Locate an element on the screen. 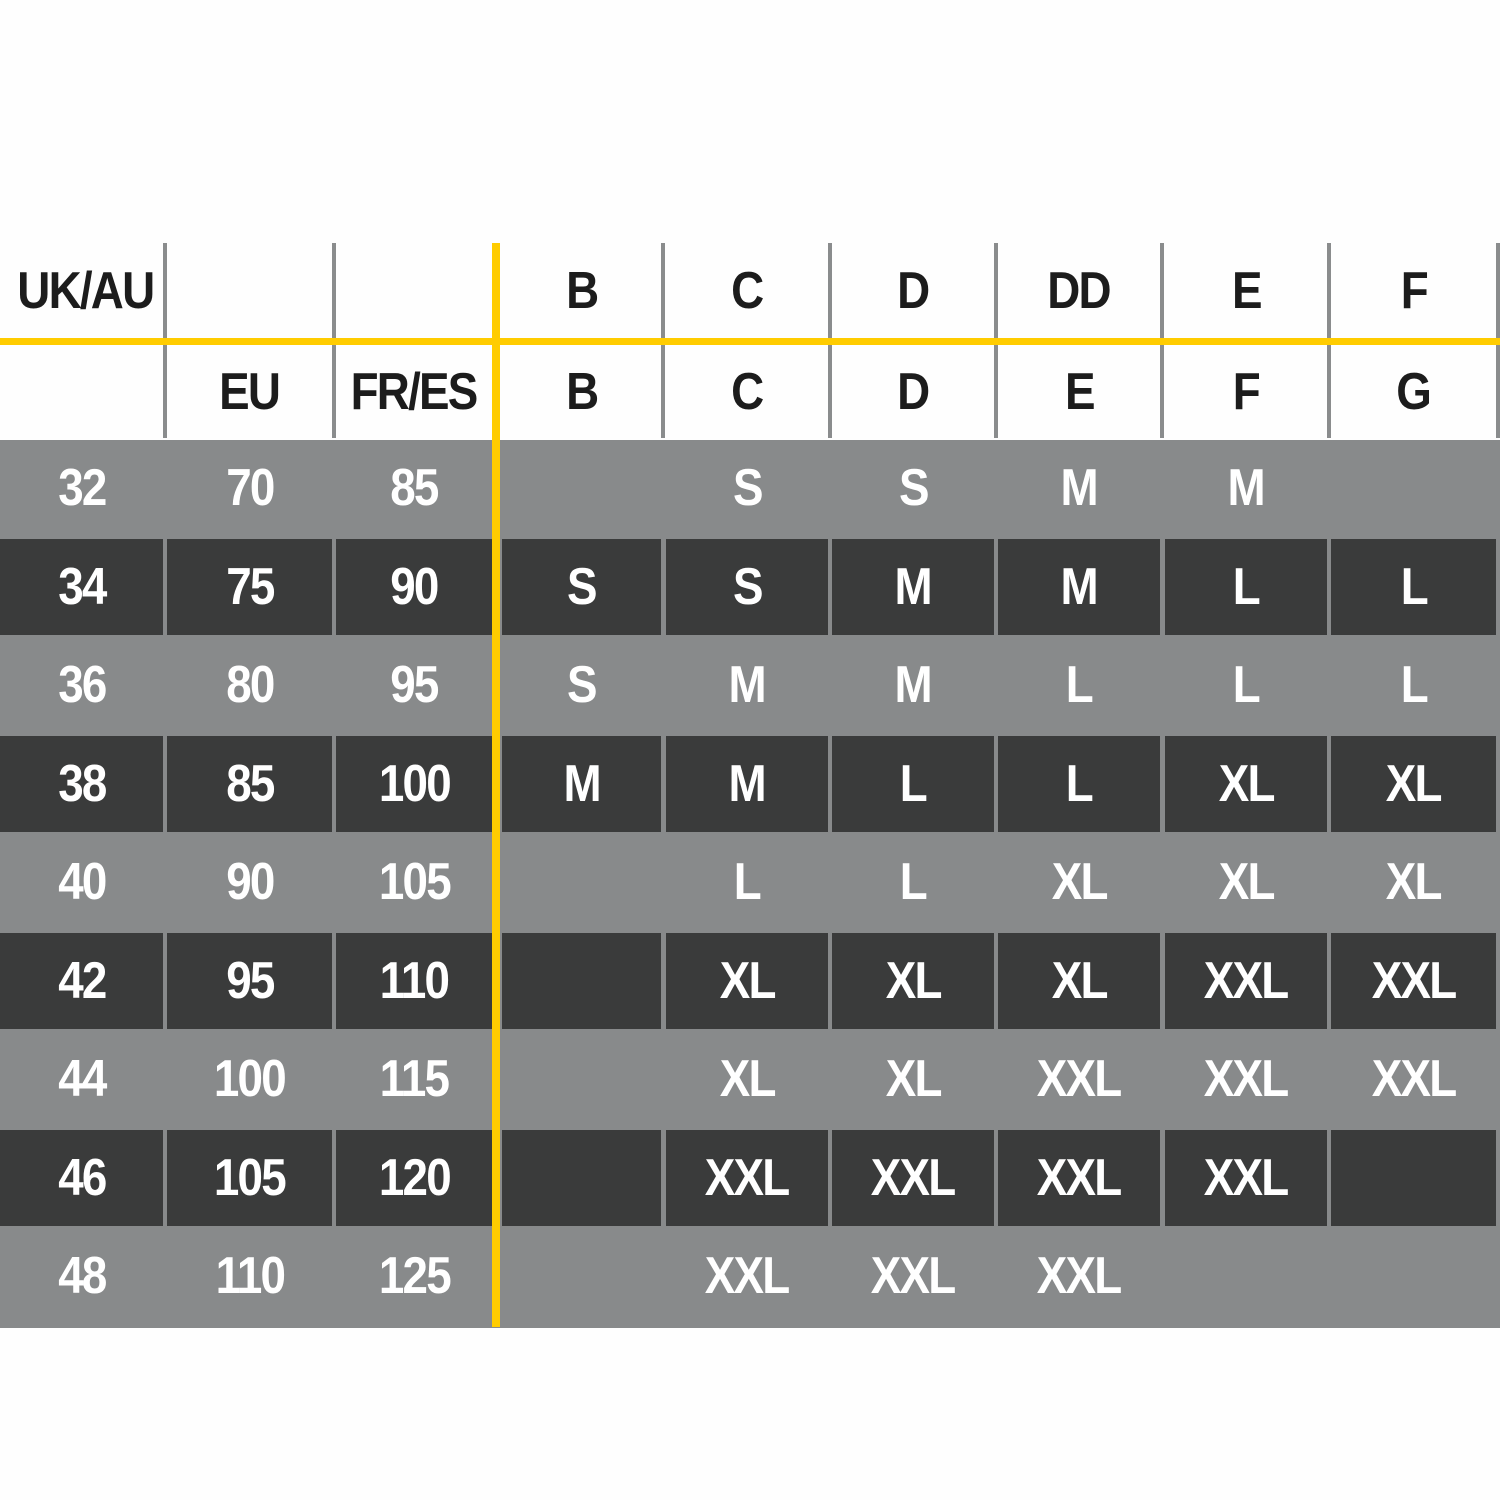 The height and width of the screenshot is (1500, 1500). group-divider-line is located at coordinates (496, 785).